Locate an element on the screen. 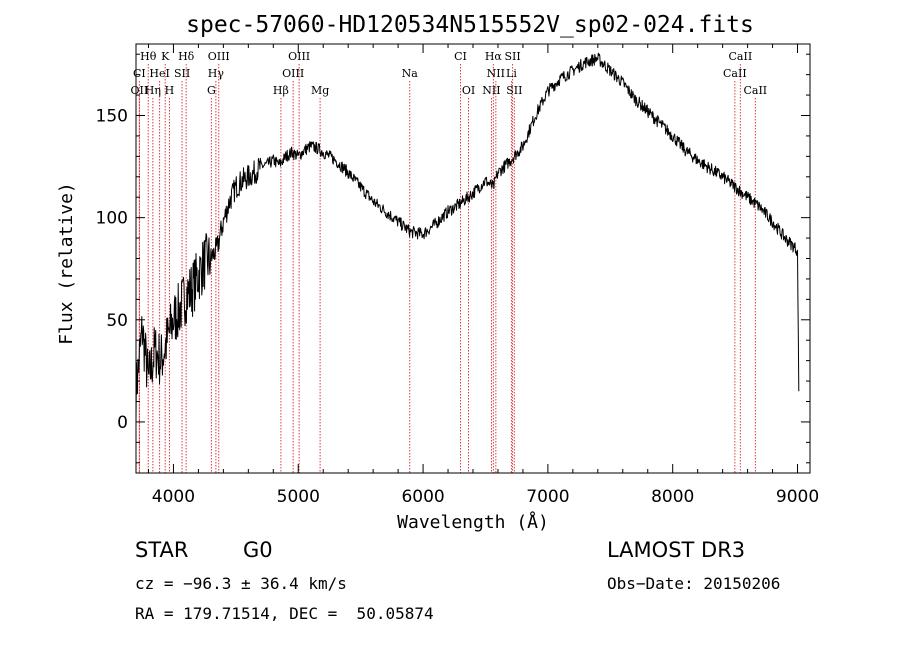 Image resolution: width=900 pixels, height=649 pixels. marker-label-0: Hθ is located at coordinates (148, 56).